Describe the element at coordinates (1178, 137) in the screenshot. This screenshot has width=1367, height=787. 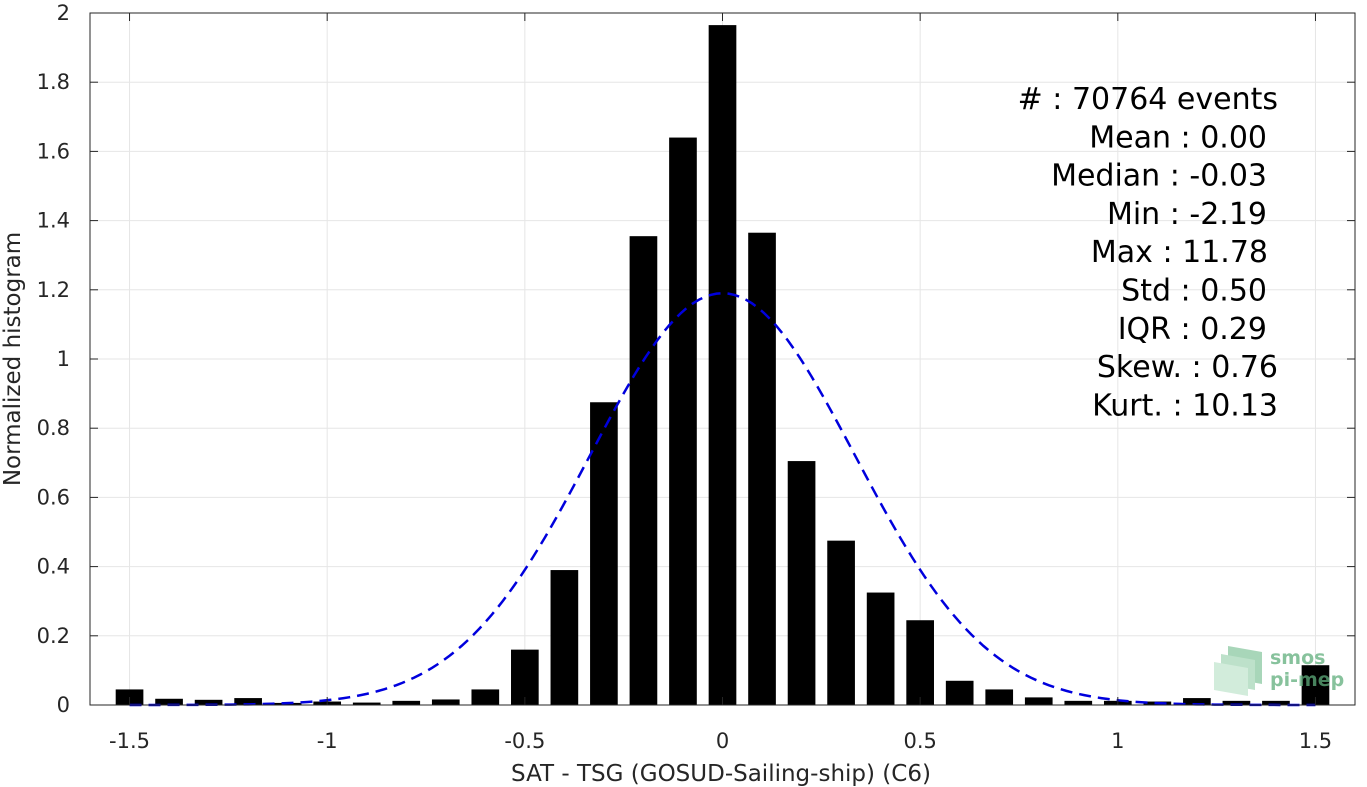
I see `stat-line-1: Mean : 0.00` at that location.